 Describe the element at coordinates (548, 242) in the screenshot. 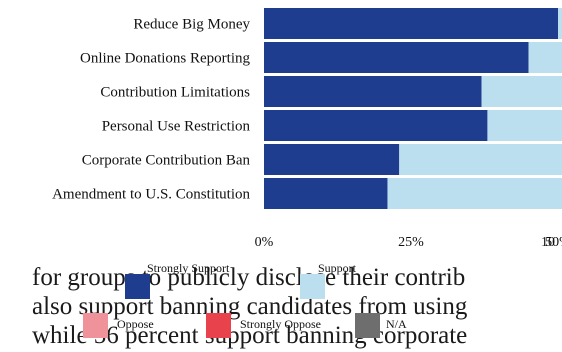

I see `x-tick-label: 10` at that location.